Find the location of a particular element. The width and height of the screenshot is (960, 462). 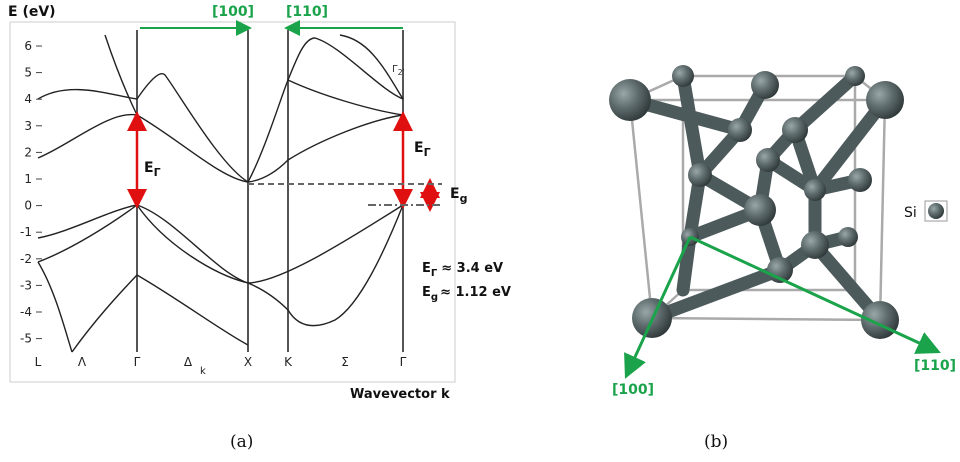

equation: EΓ ≈ 3.4 eV is located at coordinates (462, 270).